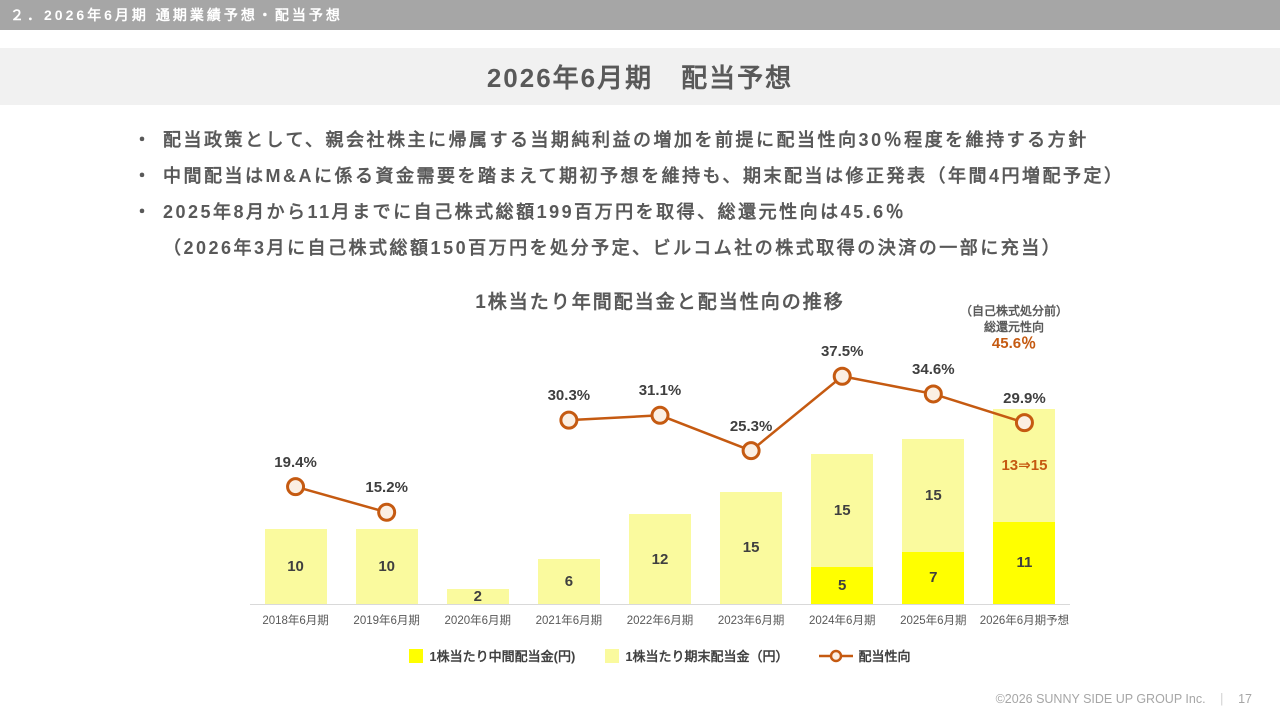 Image resolution: width=1280 pixels, height=720 pixels. I want to click on category-label: 2025年6月期, so click(933, 621).